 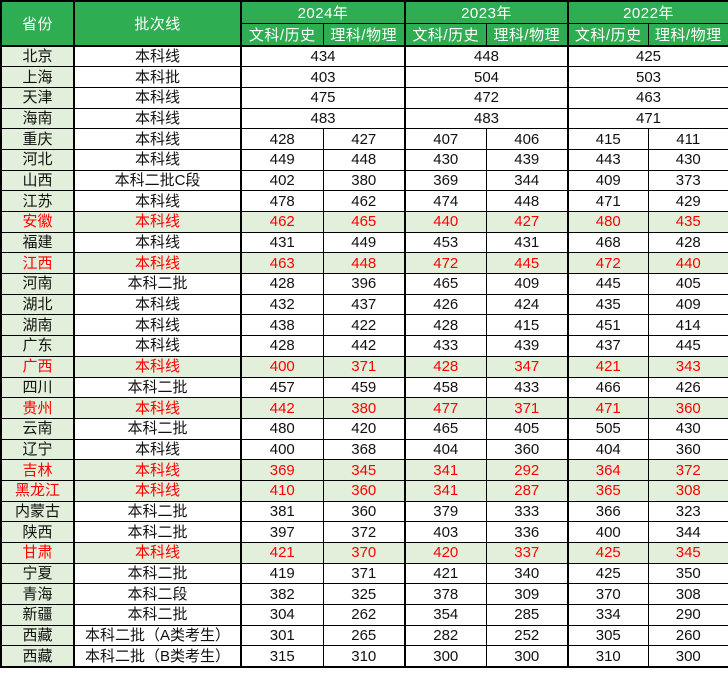 I want to click on table-row: 陕西 本科二批 397 372 403 336 400 344, so click(x=364, y=532).